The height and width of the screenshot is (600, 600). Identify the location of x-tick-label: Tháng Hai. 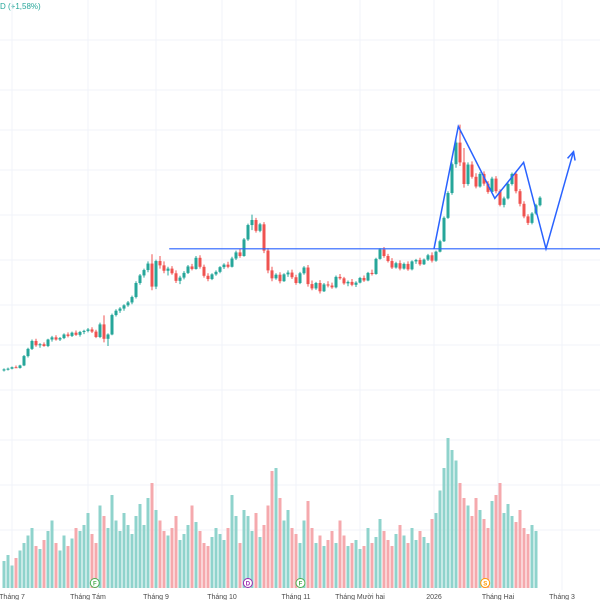
(498, 597).